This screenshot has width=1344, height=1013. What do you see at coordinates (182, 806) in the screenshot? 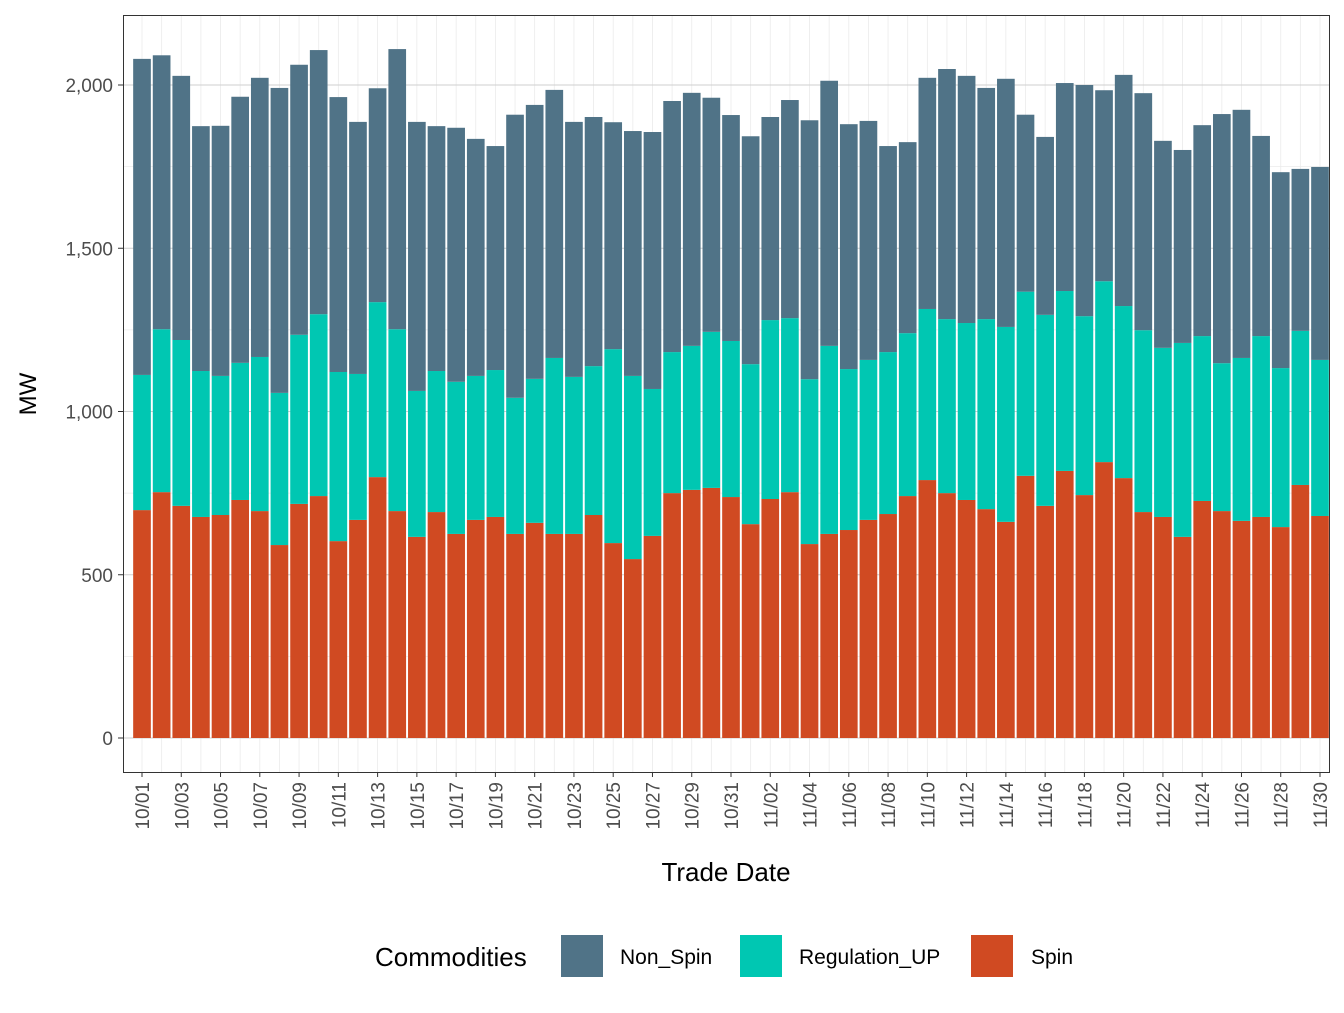
I see `x-tick-label: 10/03` at bounding box center [182, 806].